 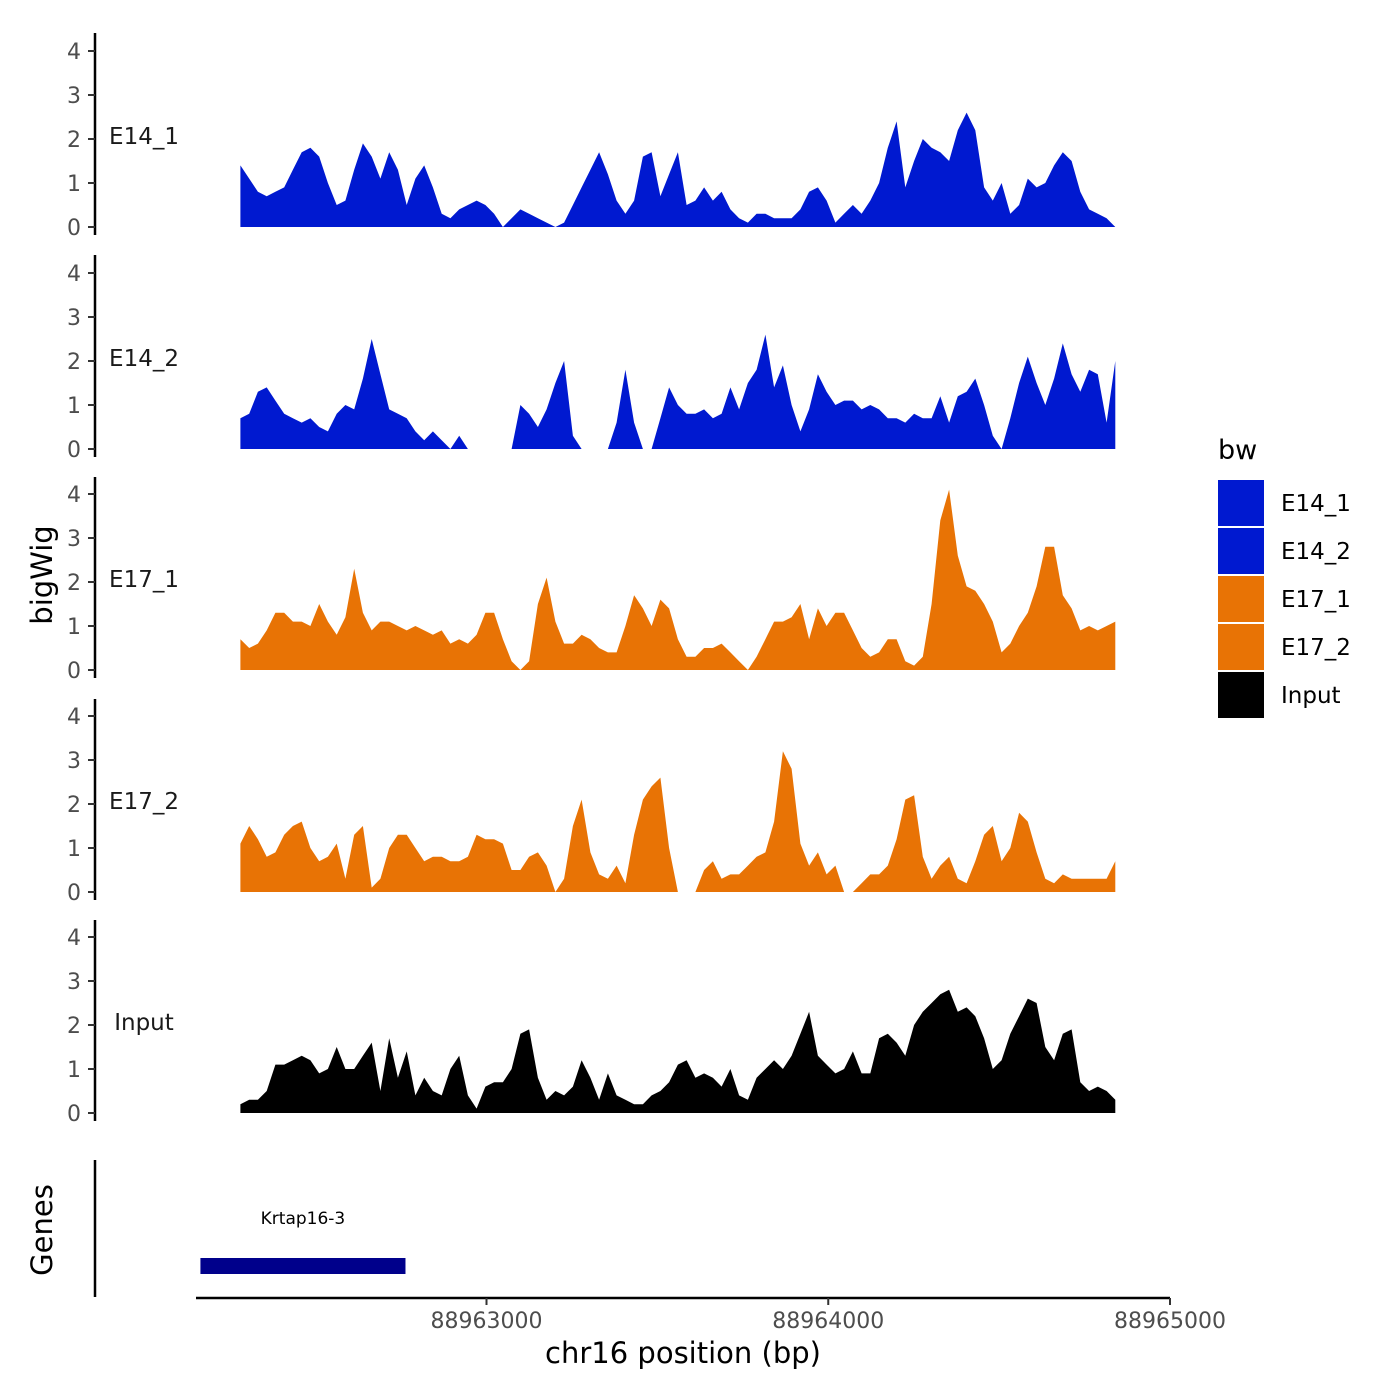 What do you see at coordinates (1170, 1321) in the screenshot?
I see `x-tick-label: 88965000` at bounding box center [1170, 1321].